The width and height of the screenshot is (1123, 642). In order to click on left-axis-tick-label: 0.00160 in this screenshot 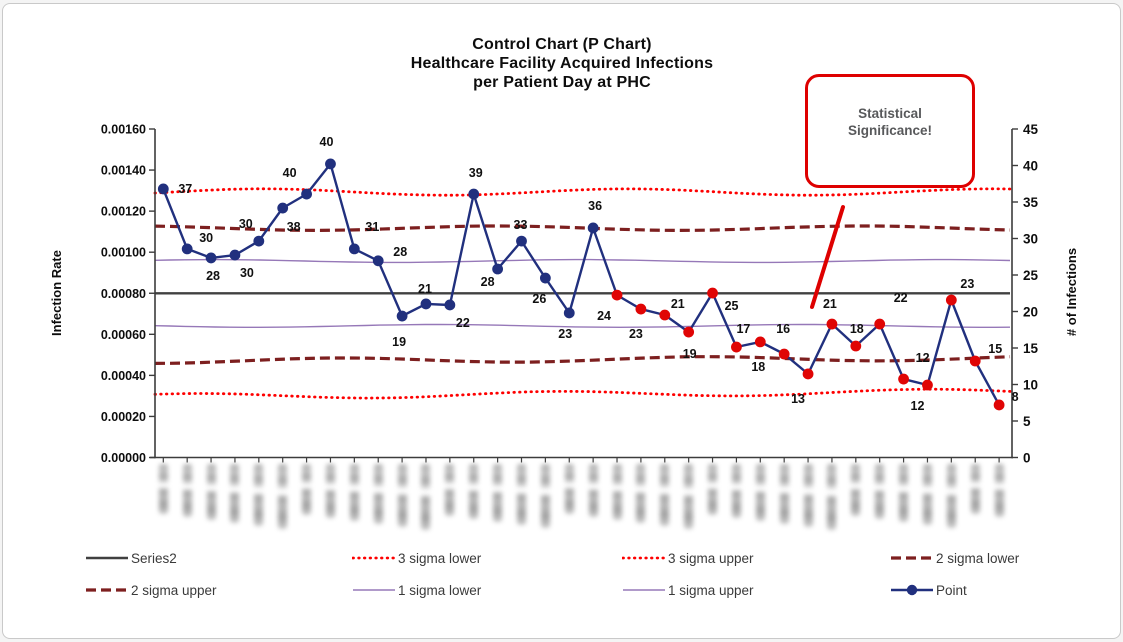, I will do `click(123, 130)`.